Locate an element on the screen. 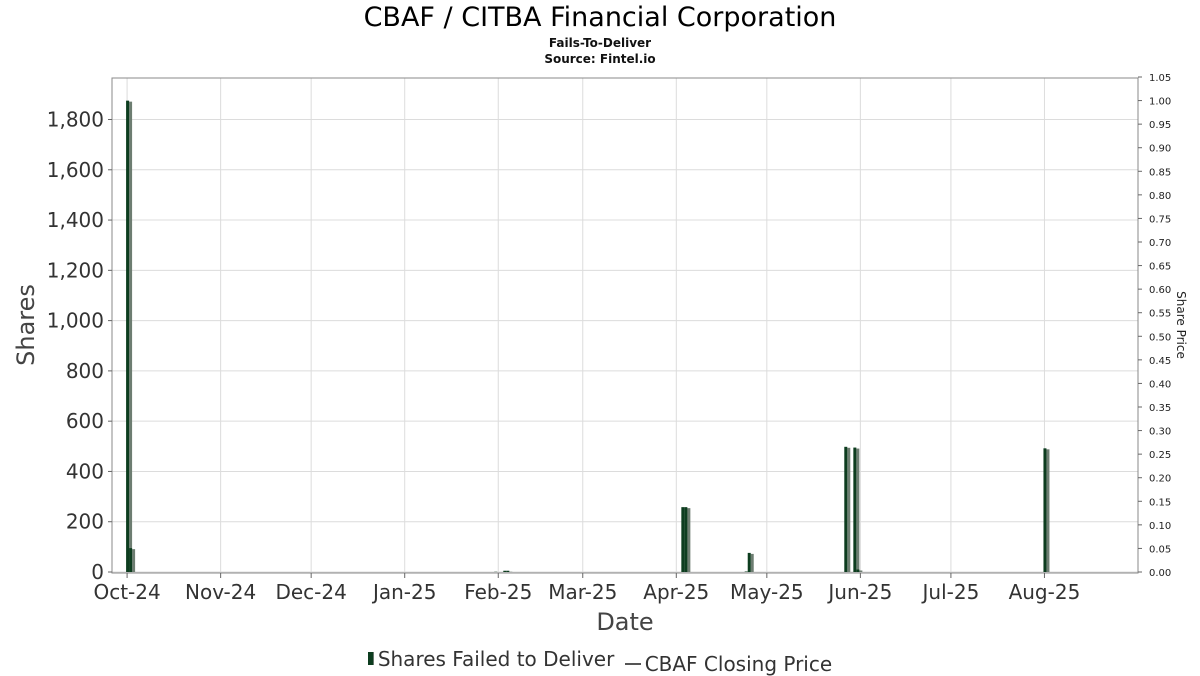  y2-axis-label: Share Price is located at coordinates (1181, 325).